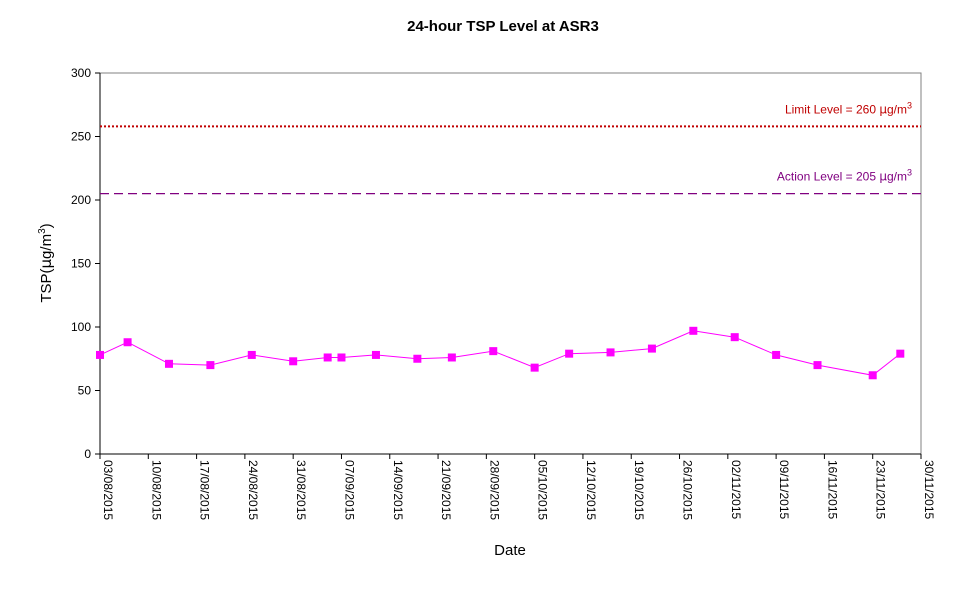 The height and width of the screenshot is (592, 961). What do you see at coordinates (156, 490) in the screenshot?
I see `x-tick-label: 10/08/2015` at bounding box center [156, 490].